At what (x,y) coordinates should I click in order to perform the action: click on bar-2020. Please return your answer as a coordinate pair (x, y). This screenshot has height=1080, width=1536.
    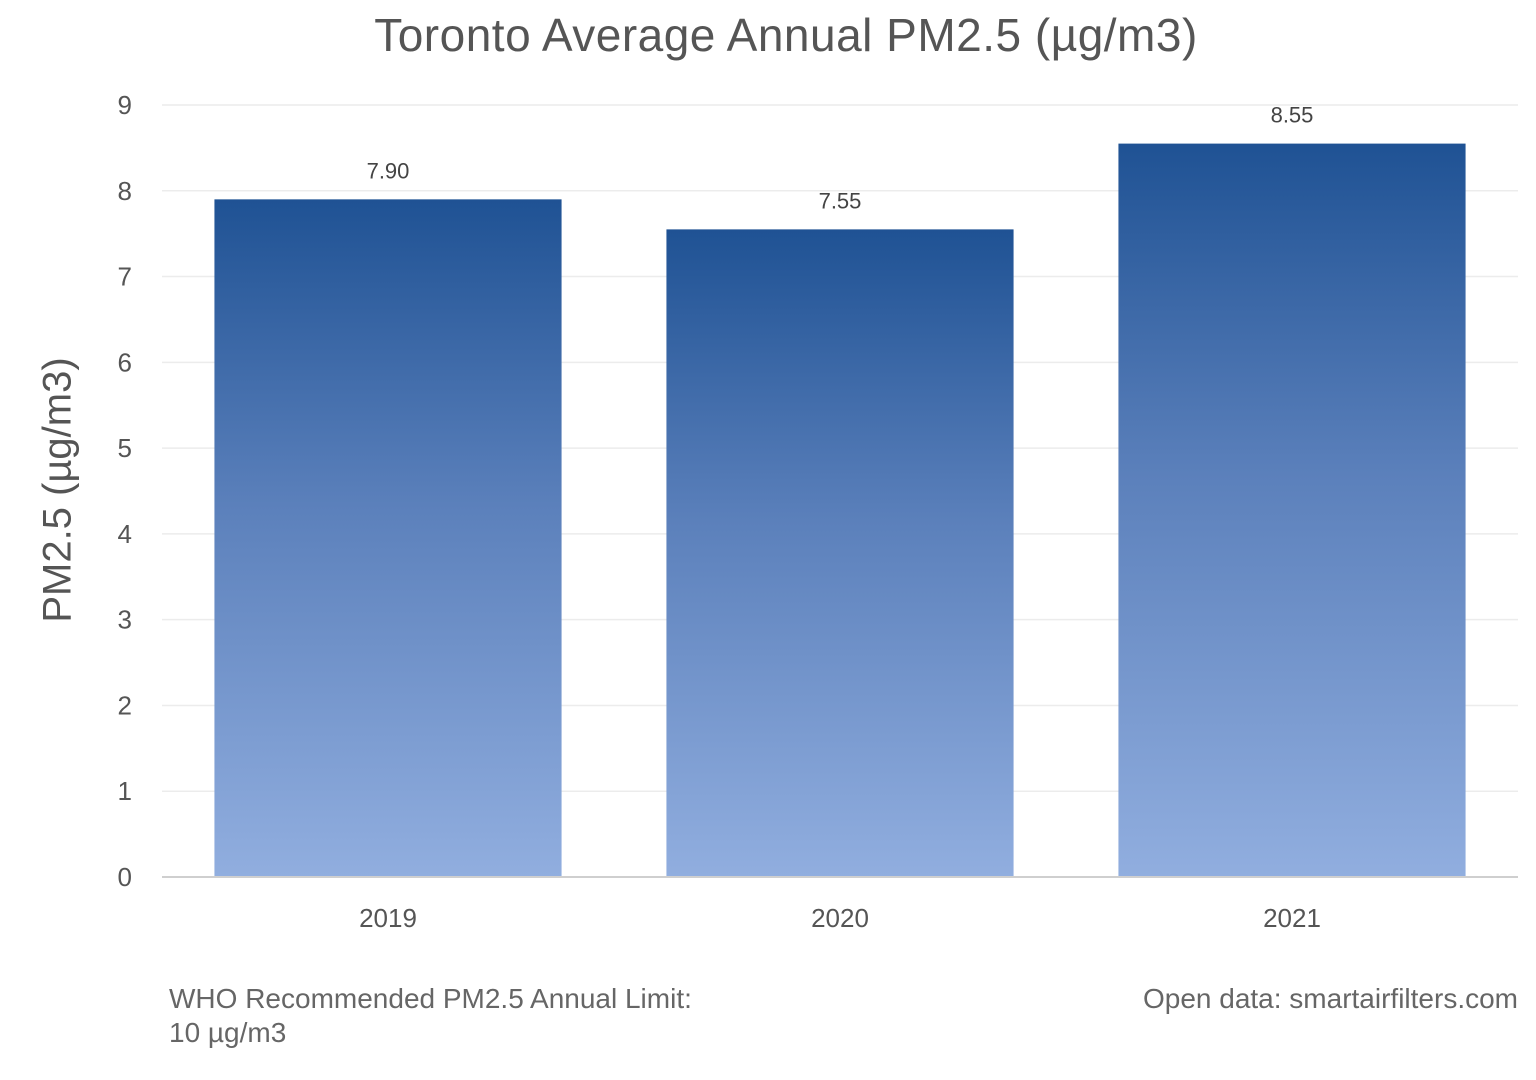
    Looking at the image, I should click on (840, 553).